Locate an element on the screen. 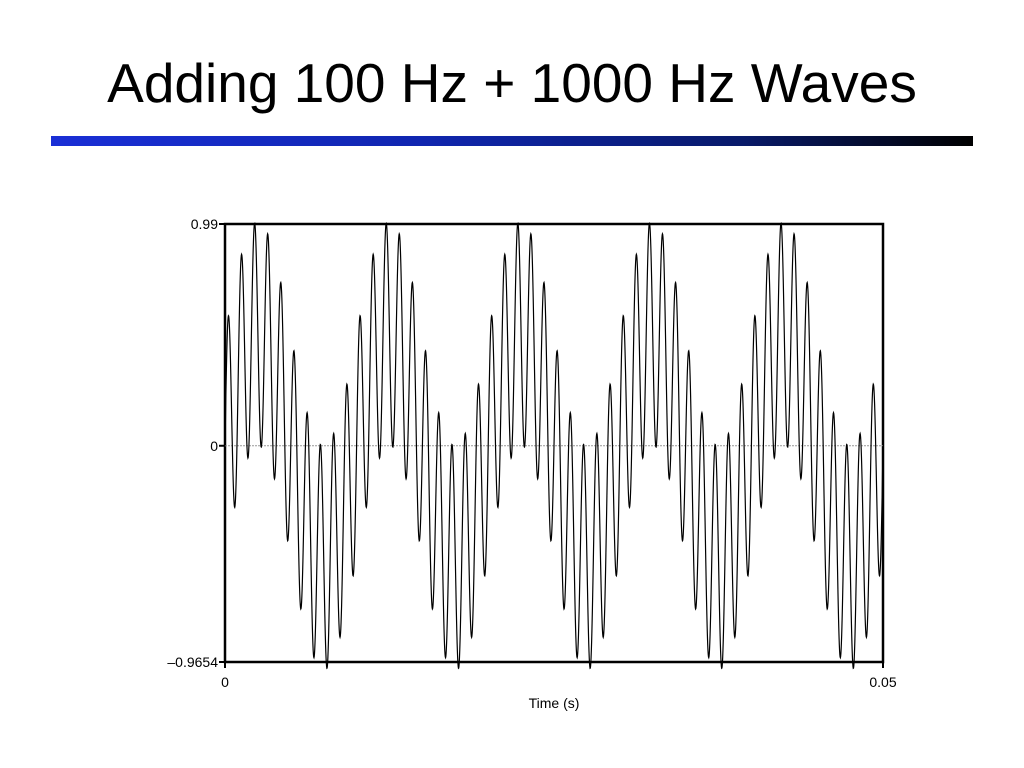 The height and width of the screenshot is (768, 1024). slide-title: Adding 100 Hz + 1000 Hz Waves is located at coordinates (512, 83).